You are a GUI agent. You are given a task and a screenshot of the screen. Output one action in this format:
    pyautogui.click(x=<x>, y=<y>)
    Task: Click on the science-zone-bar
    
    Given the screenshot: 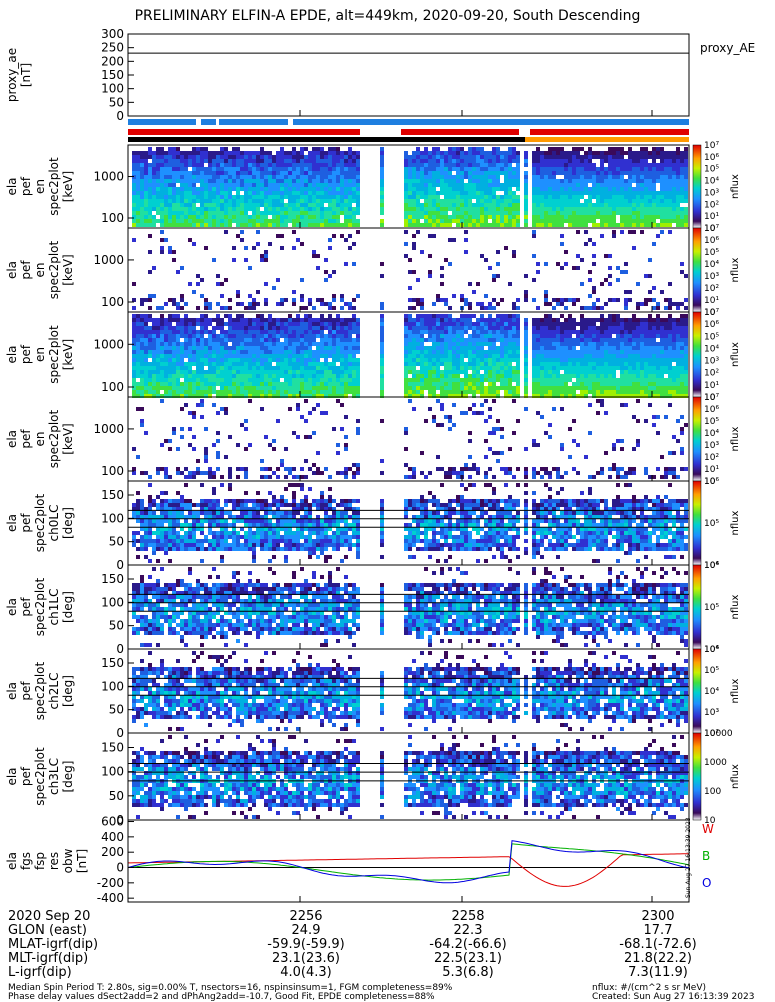 What is the action you would take?
    pyautogui.click(x=460, y=132)
    